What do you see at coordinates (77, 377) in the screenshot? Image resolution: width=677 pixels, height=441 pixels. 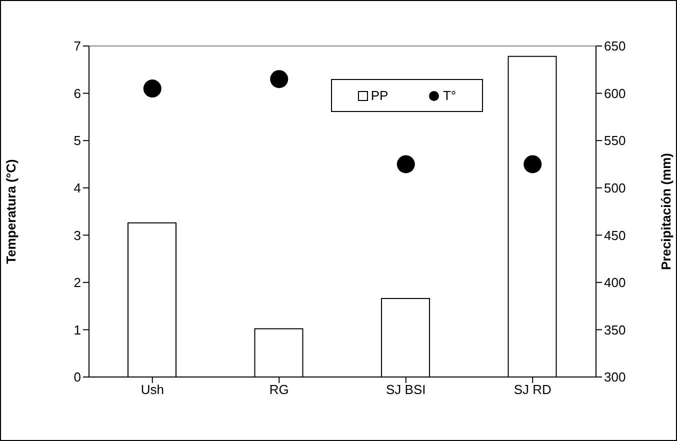 I see `y-tick-label: 0` at bounding box center [77, 377].